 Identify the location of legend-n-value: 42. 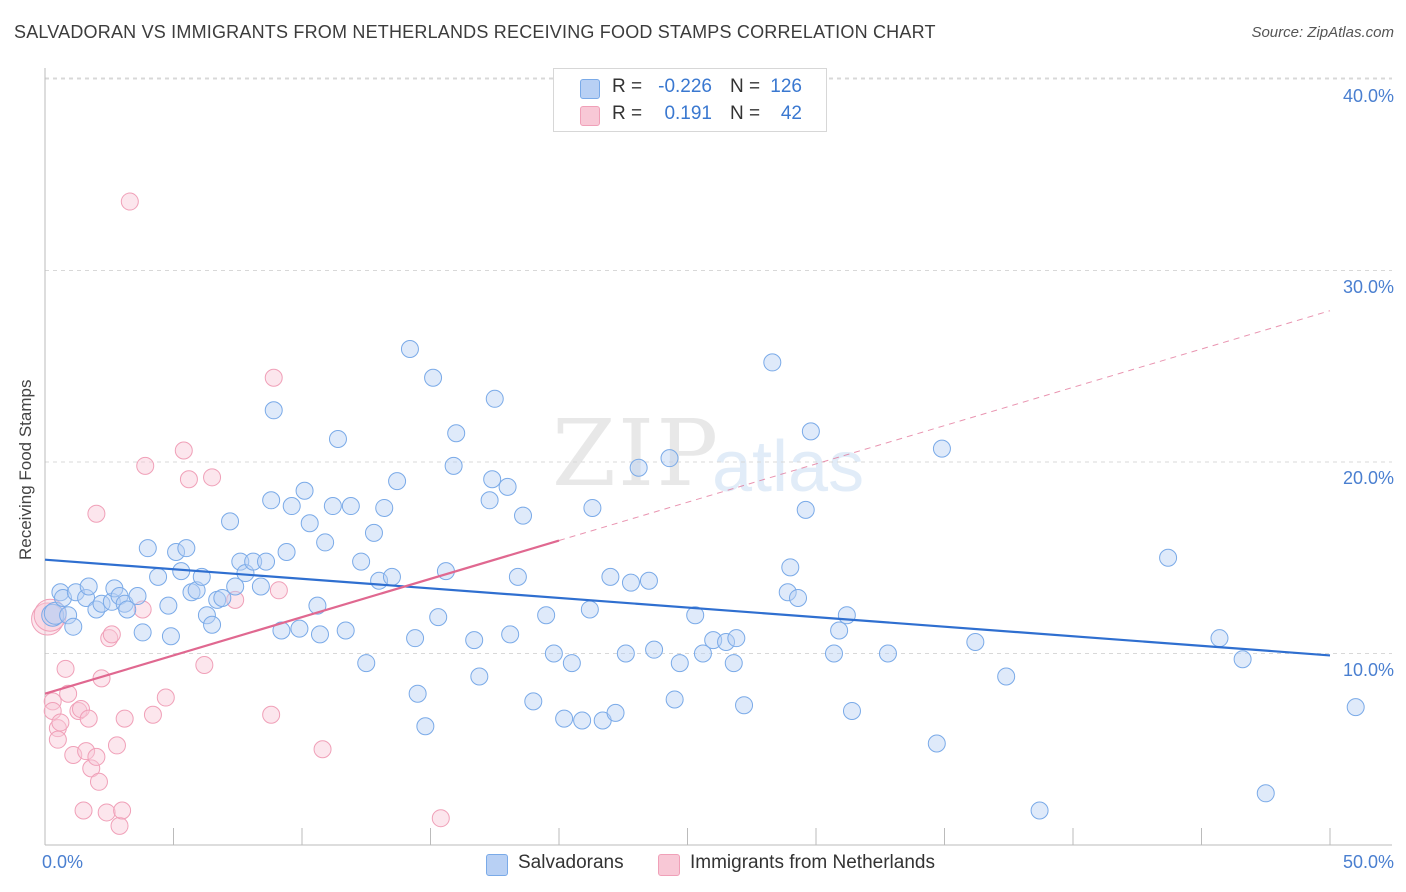
(791, 113).